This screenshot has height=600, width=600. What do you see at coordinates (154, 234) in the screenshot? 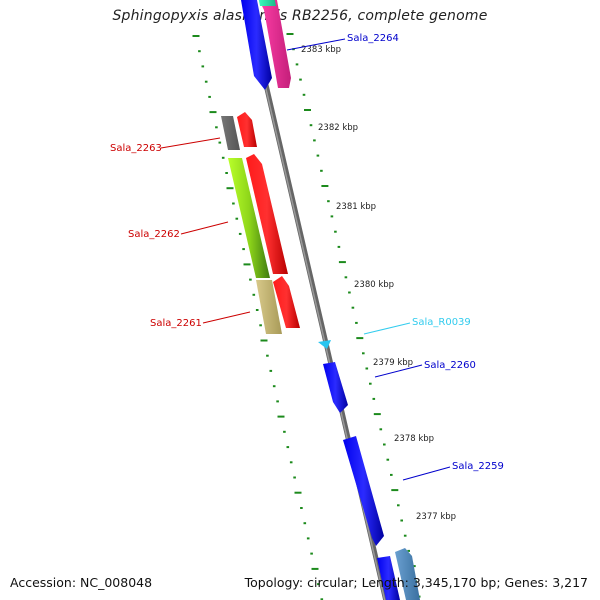
I see `gene-label-sala-2262: Sala_2262` at bounding box center [154, 234].